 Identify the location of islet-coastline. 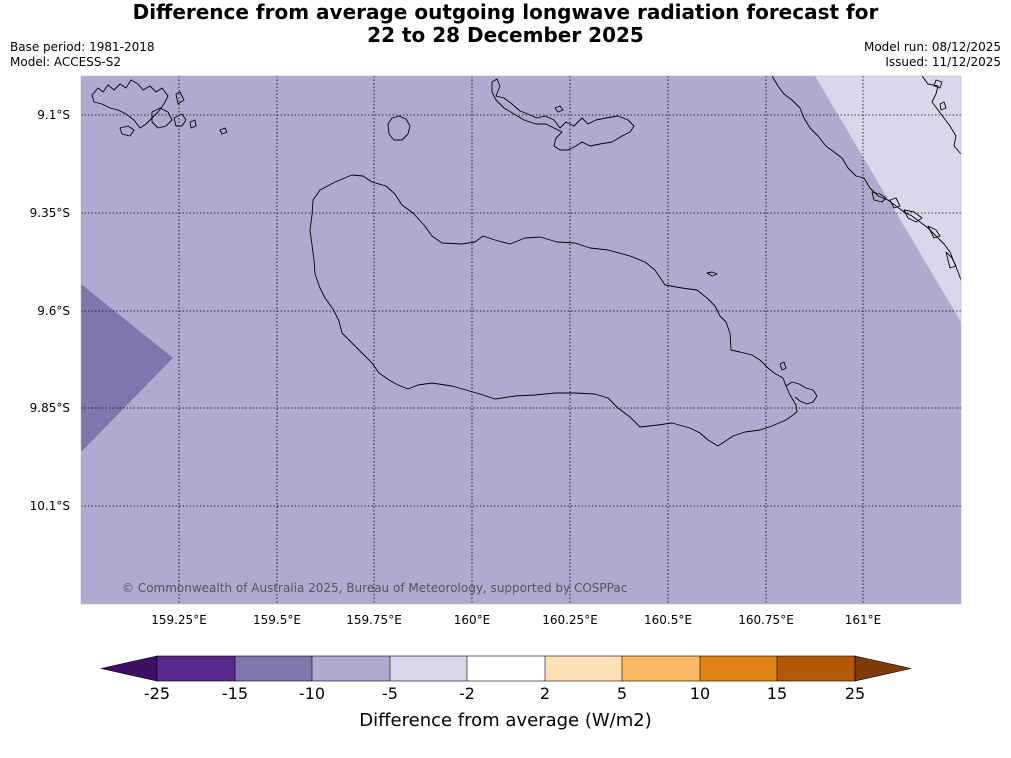
(712, 274).